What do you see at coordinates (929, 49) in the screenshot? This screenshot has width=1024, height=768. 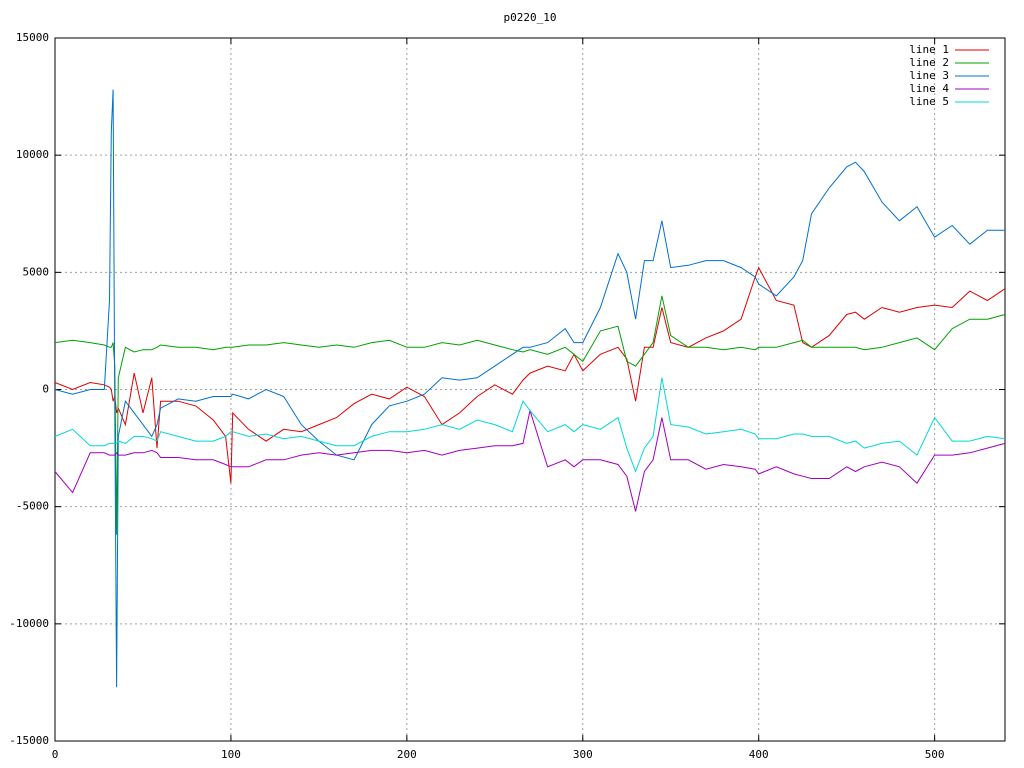 I see `legend-label: line 1` at bounding box center [929, 49].